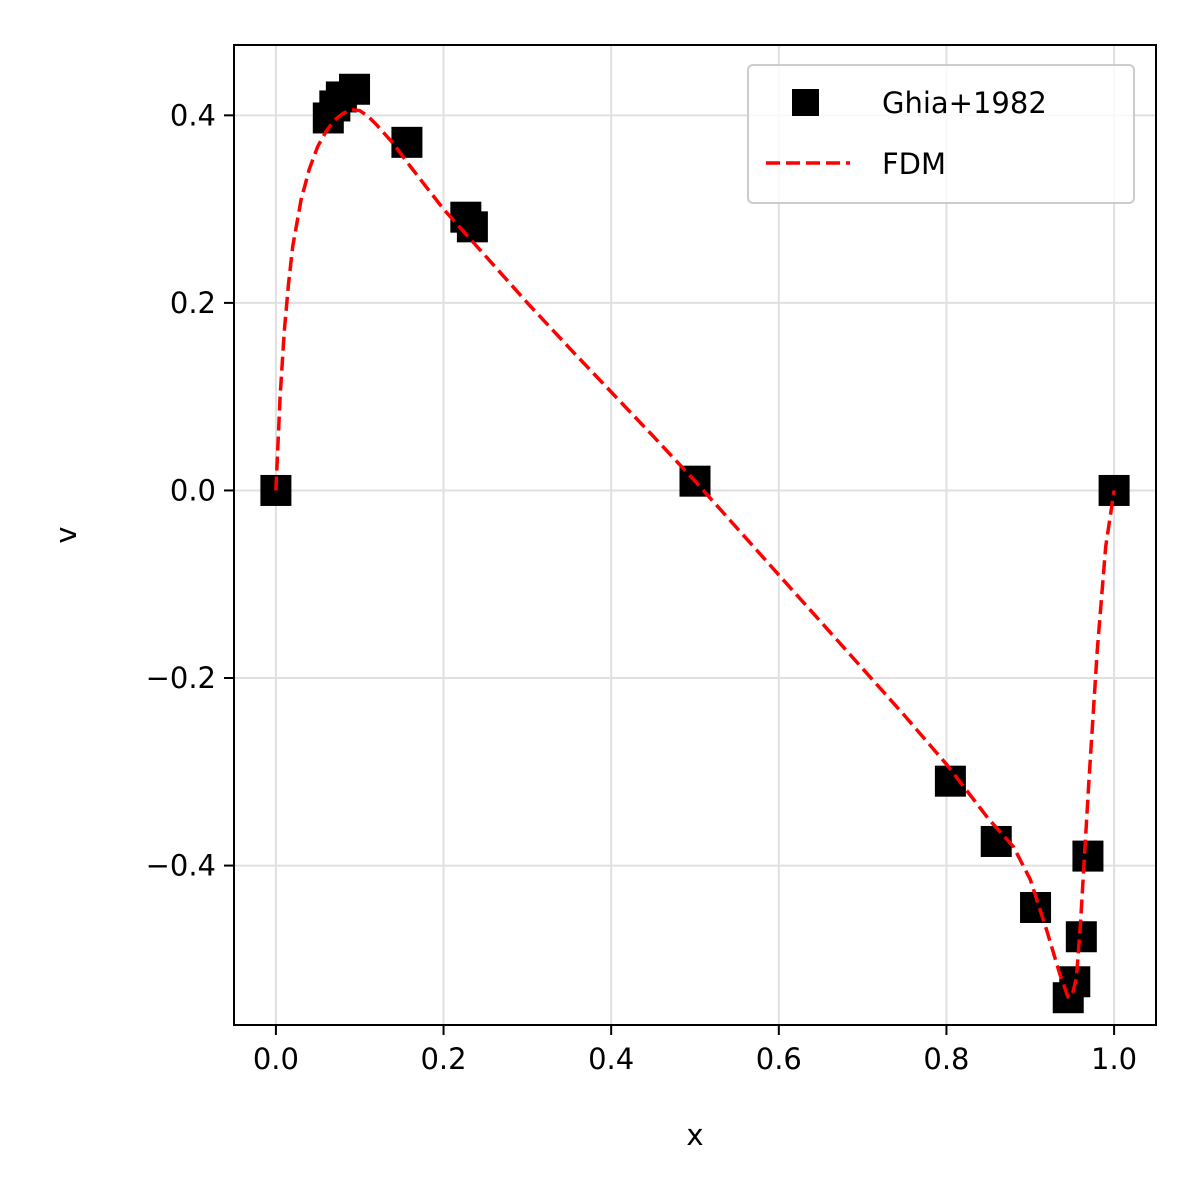 This screenshot has width=1200, height=1200. I want to click on x-tick-label: 0.0, so click(276, 1059).